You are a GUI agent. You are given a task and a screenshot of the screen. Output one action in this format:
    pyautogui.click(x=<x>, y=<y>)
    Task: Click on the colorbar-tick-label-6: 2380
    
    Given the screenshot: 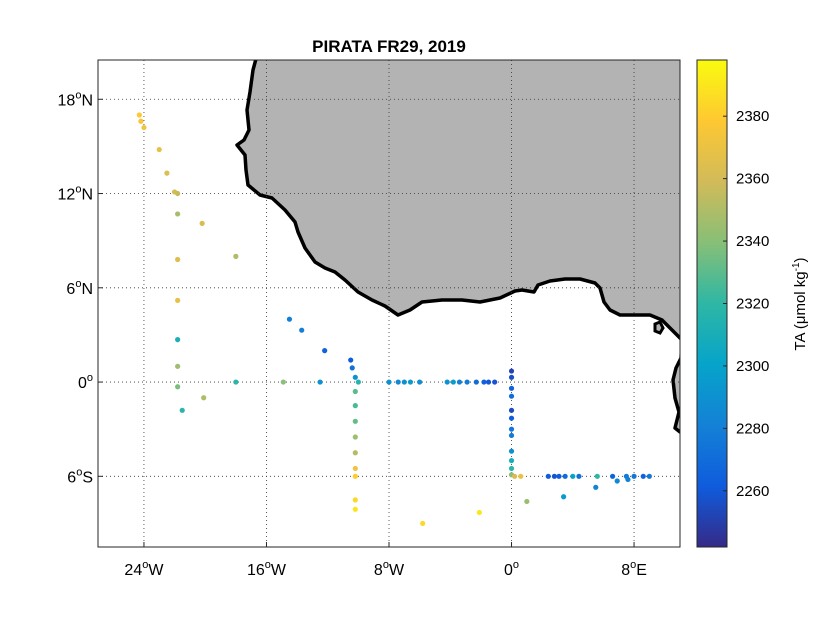 What is the action you would take?
    pyautogui.click(x=752, y=116)
    